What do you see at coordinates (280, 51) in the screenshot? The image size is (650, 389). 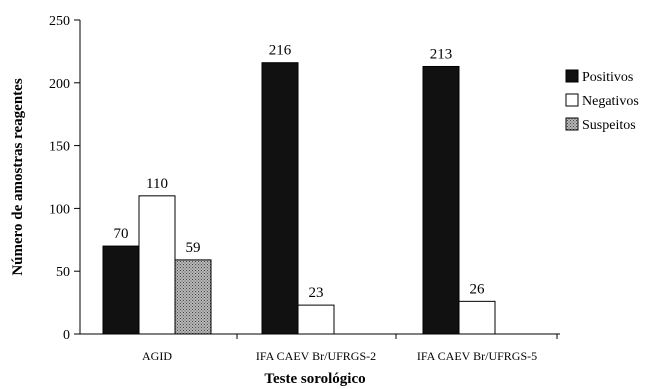 I see `data-label: 216` at bounding box center [280, 51].